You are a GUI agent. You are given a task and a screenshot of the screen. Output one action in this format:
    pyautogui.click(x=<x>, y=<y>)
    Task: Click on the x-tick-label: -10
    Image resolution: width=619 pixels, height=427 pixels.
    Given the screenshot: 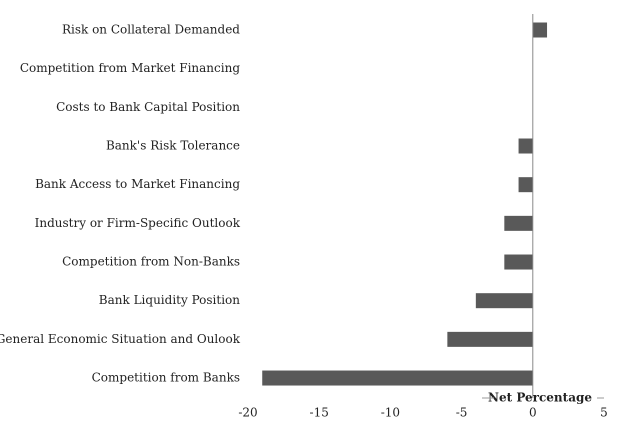 What is the action you would take?
    pyautogui.click(x=390, y=413)
    